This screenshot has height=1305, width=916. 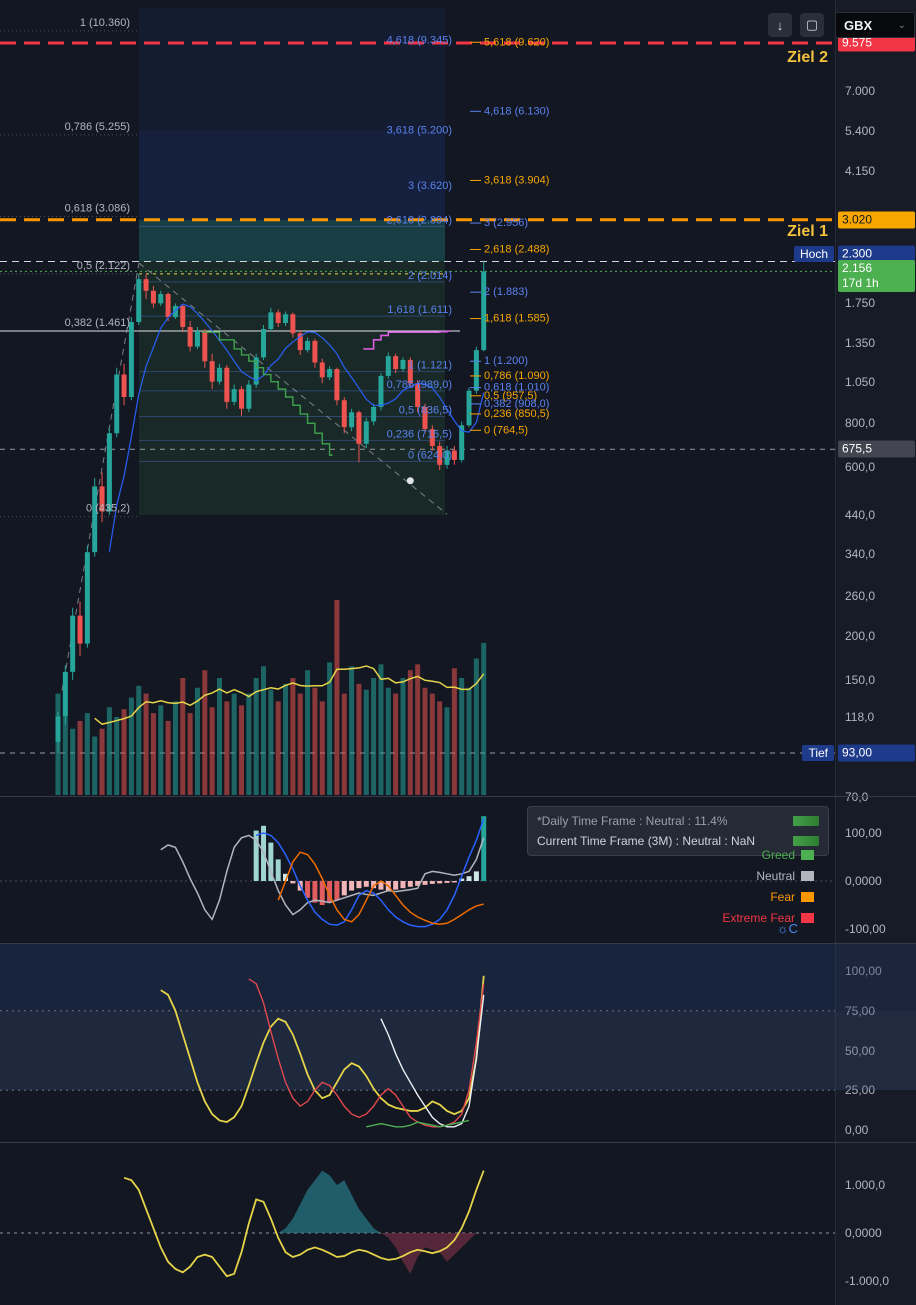 I want to click on fib-label: 0 (435,2), so click(x=108, y=509).